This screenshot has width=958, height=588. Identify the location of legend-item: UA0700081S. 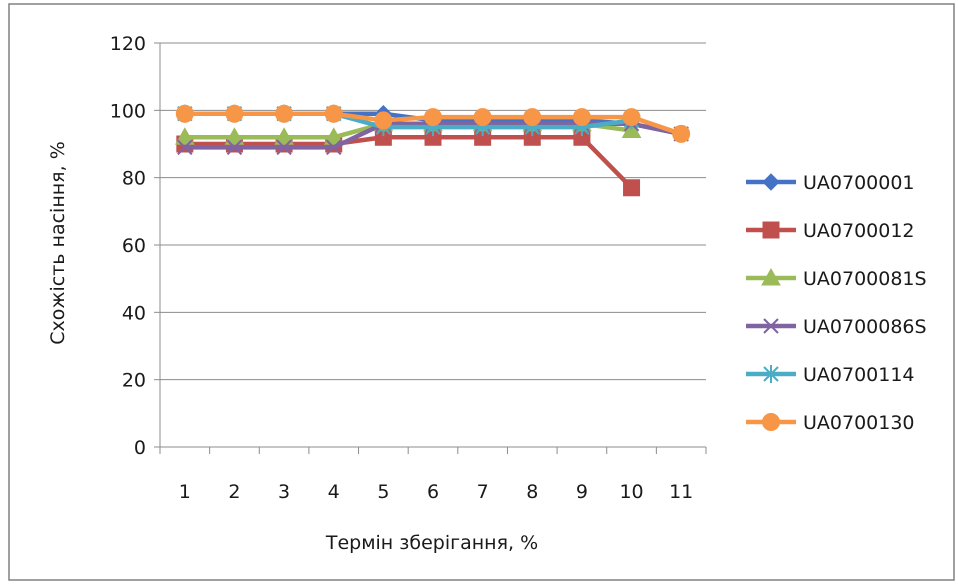
(836, 278).